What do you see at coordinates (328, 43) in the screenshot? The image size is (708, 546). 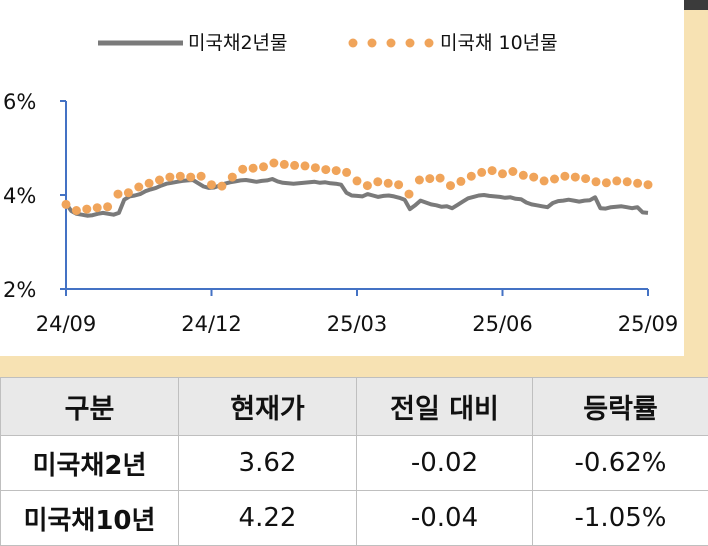 I see `chart-legend: 미국채2년물 미국채 10년물` at bounding box center [328, 43].